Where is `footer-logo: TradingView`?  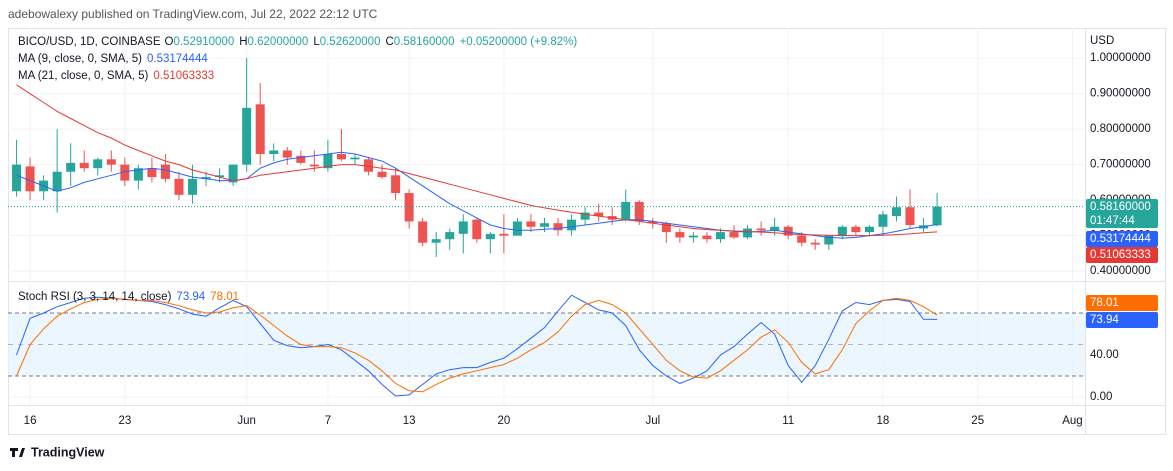 footer-logo: TradingView is located at coordinates (57, 452).